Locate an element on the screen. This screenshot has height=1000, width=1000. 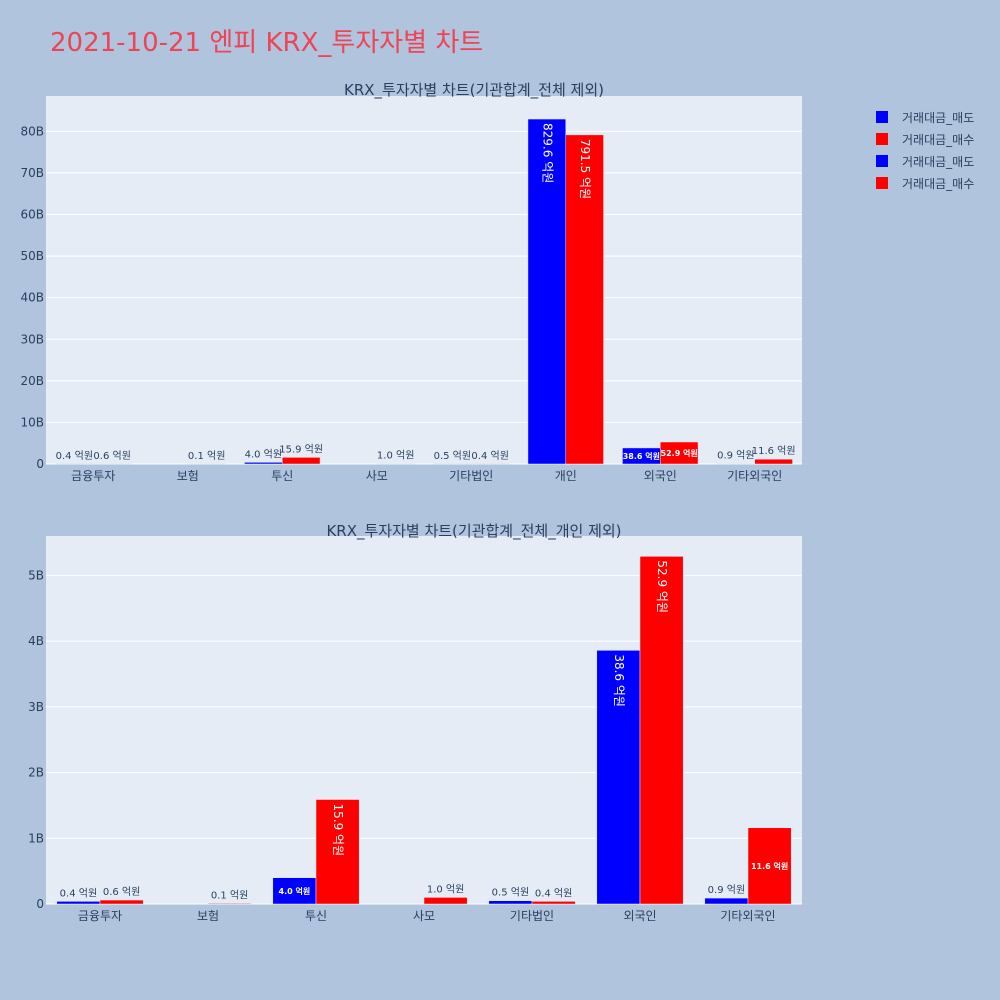
y-tick-label: 1B is located at coordinates (36, 838).